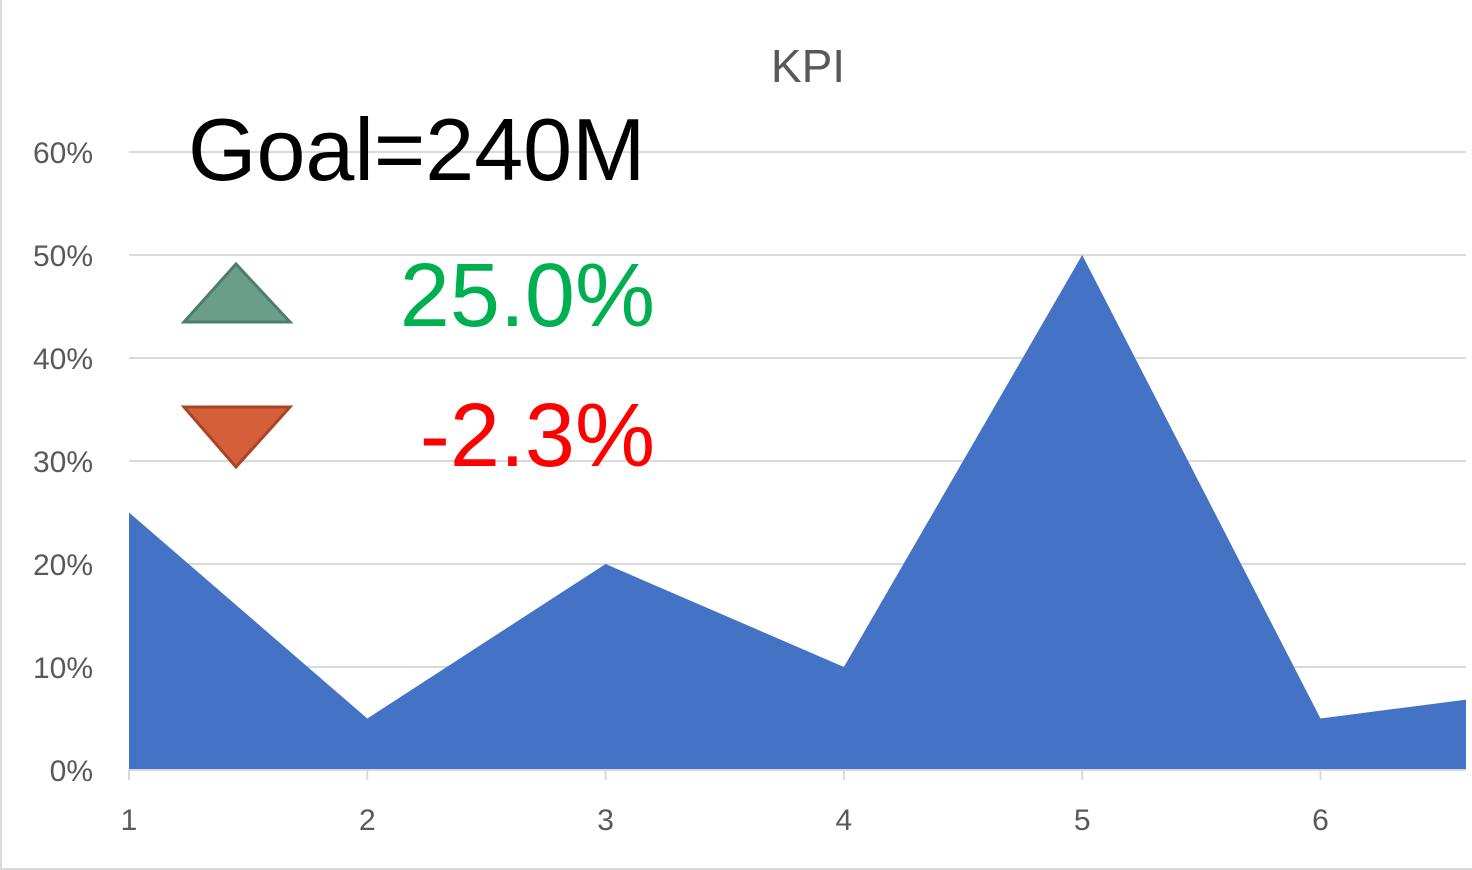  Describe the element at coordinates (537, 436) in the screenshot. I see `decrease-value: -2.3%` at that location.